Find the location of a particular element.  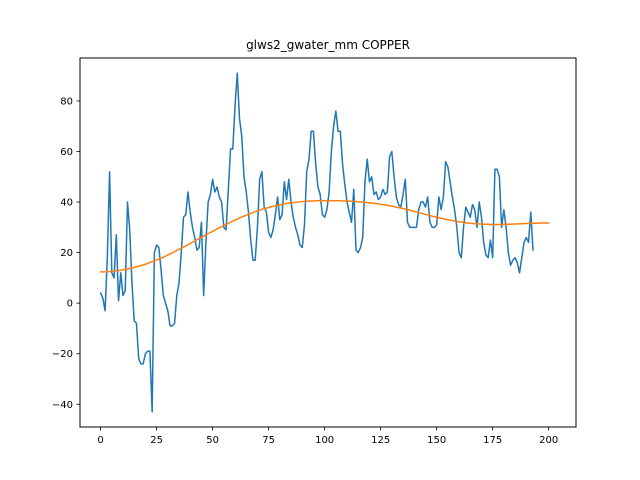

y-tick-label: −40 is located at coordinates (62, 405).